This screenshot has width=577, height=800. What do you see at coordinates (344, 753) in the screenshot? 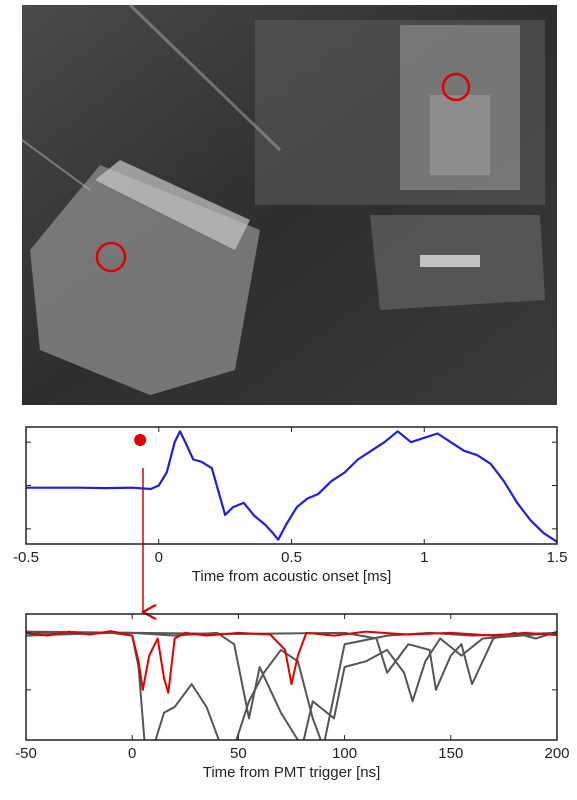
I see `x-tick-label: 100` at bounding box center [344, 753].